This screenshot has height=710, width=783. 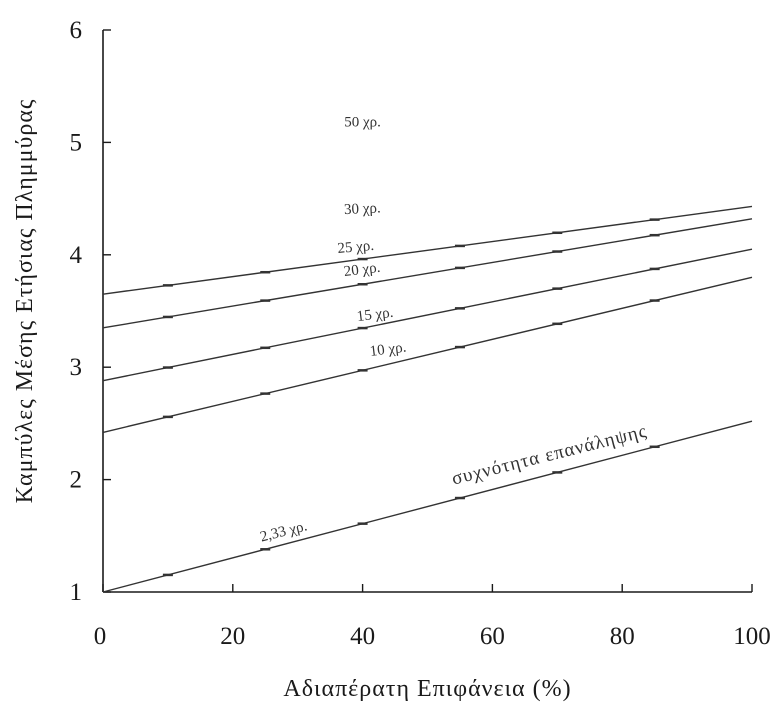 What do you see at coordinates (76, 367) in the screenshot?
I see `y-tick-label: 3` at bounding box center [76, 367].